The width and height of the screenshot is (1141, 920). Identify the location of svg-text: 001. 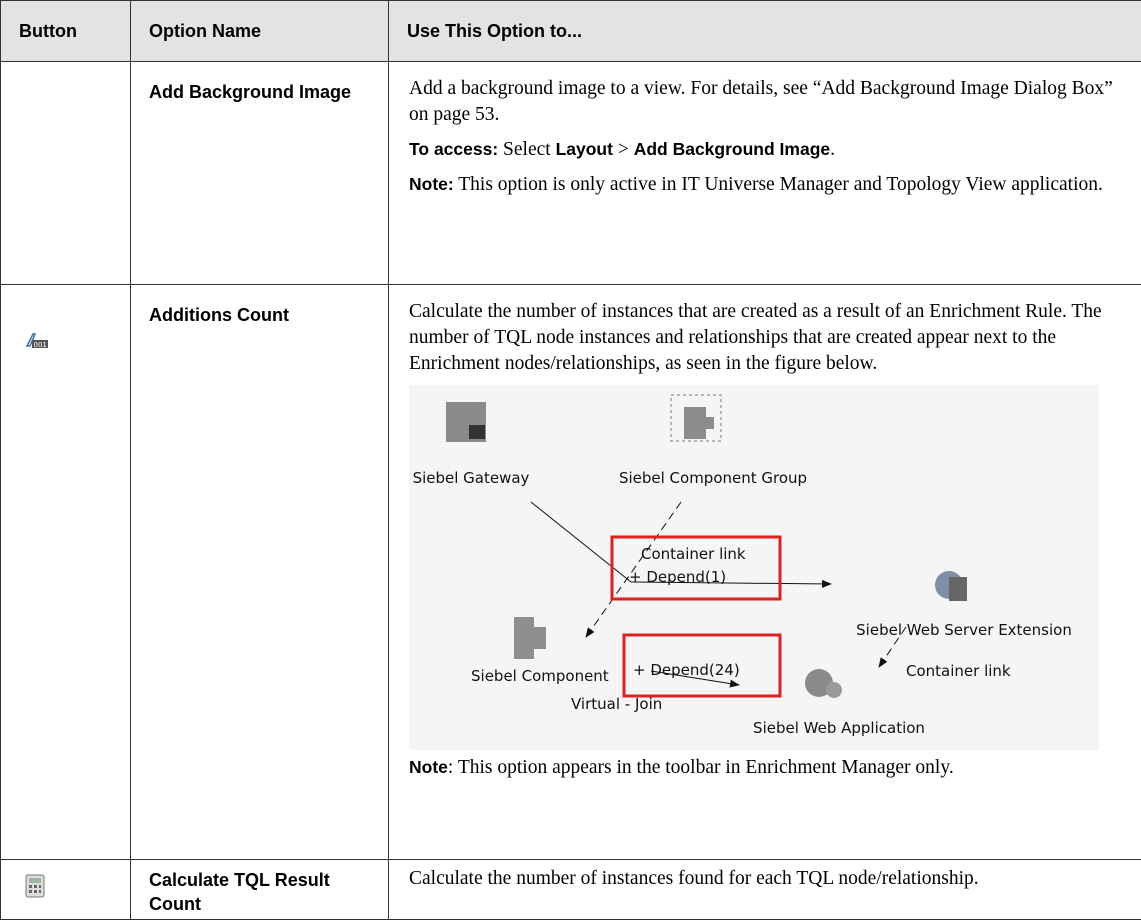
(40, 345).